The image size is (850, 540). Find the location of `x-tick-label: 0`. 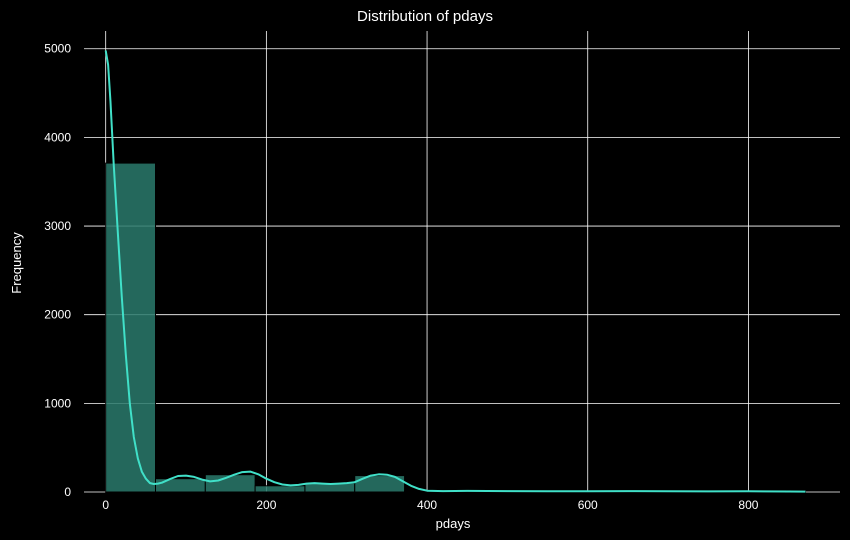

x-tick-label: 0 is located at coordinates (105, 505).